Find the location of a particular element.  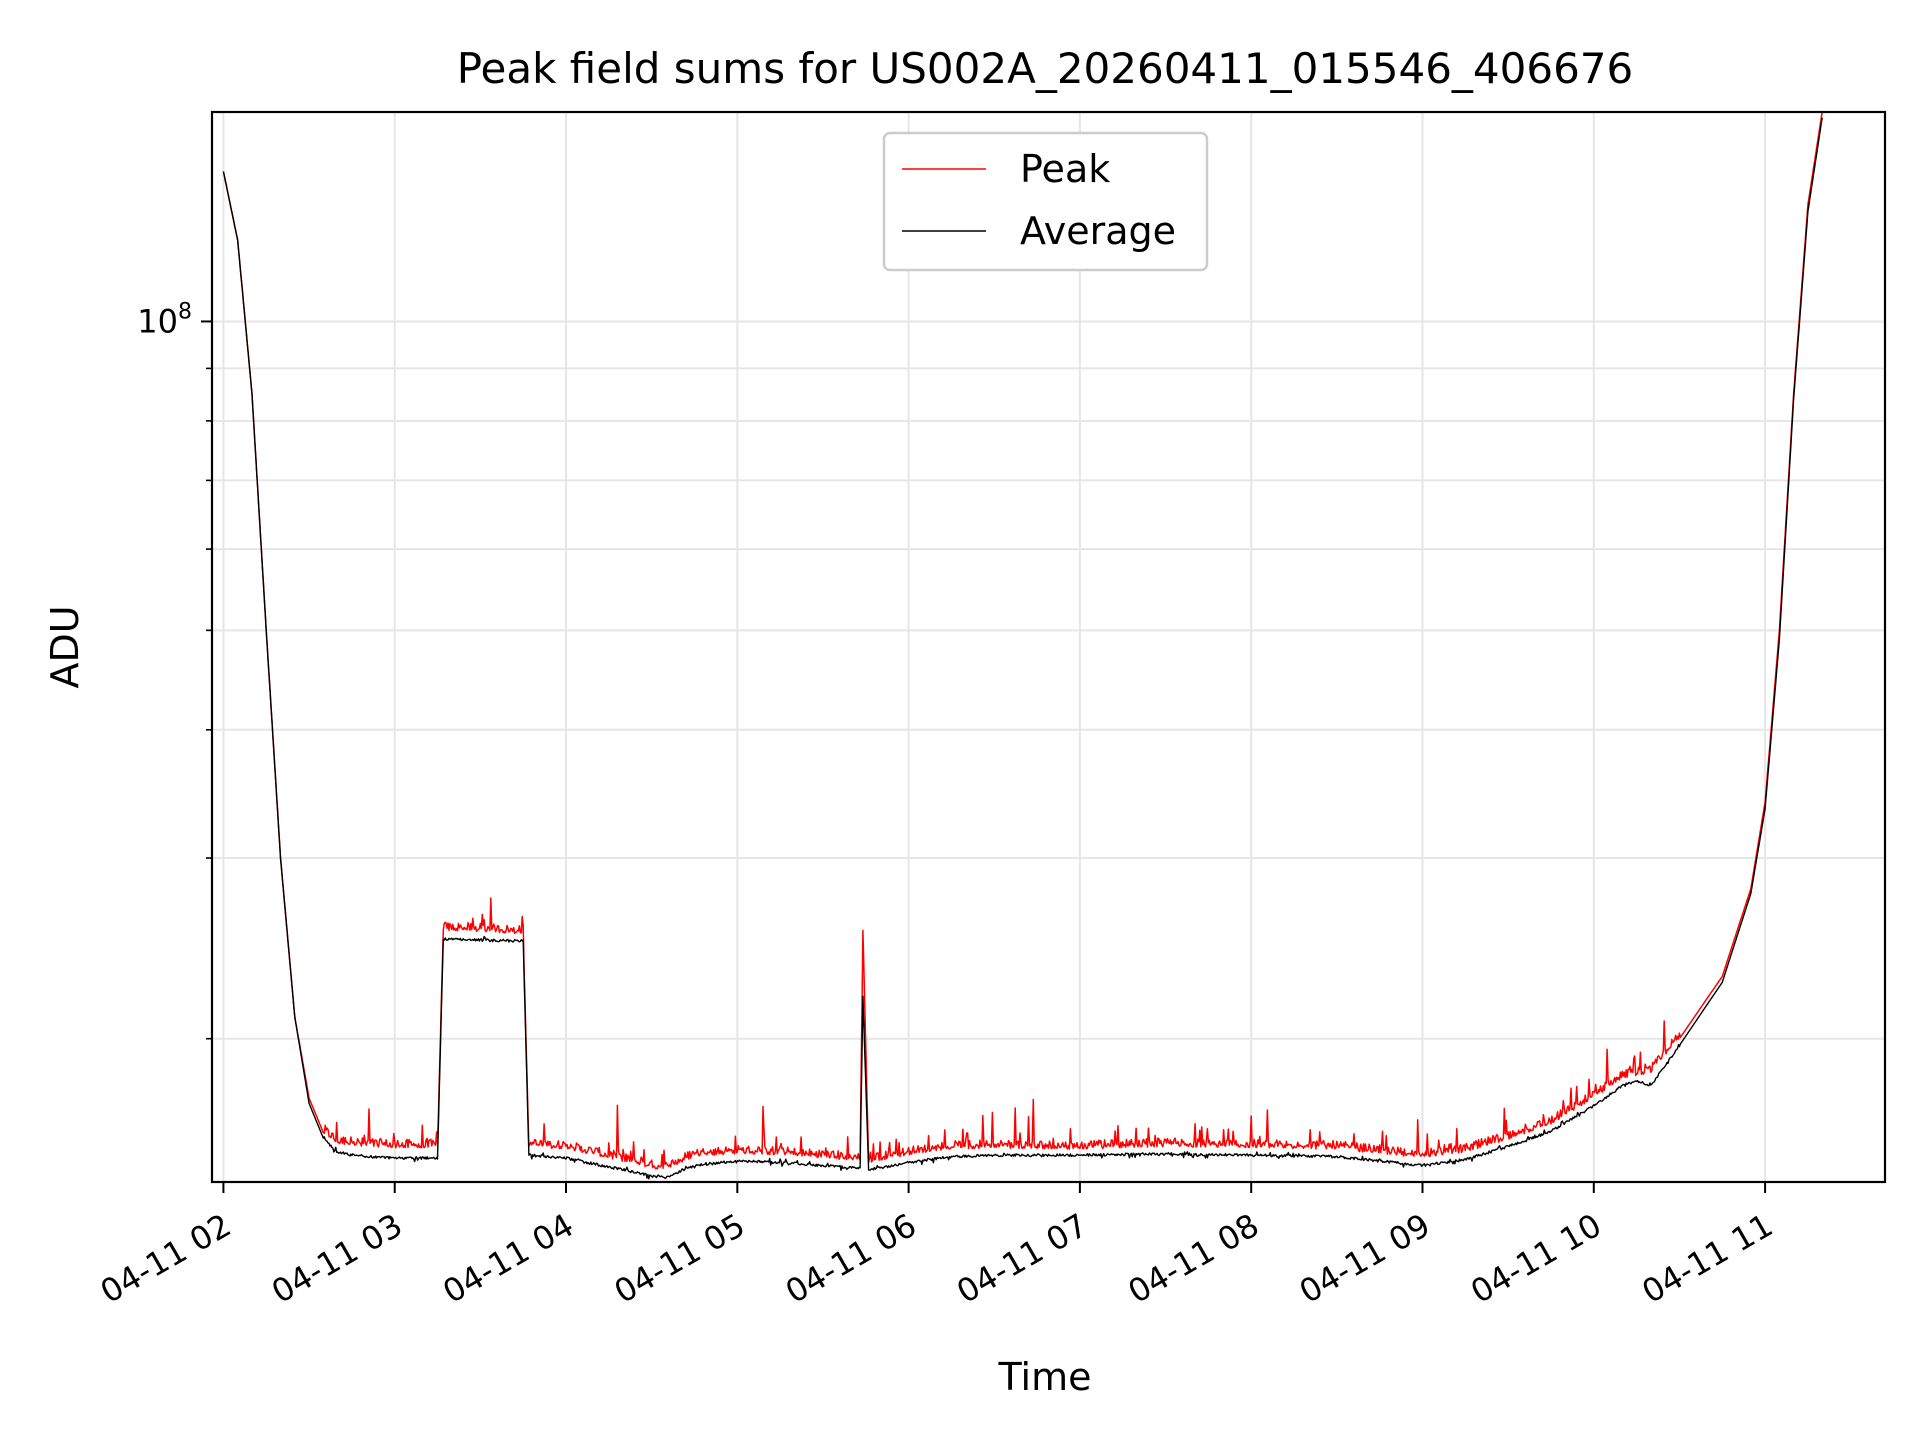

legend-box is located at coordinates (1045, 201).